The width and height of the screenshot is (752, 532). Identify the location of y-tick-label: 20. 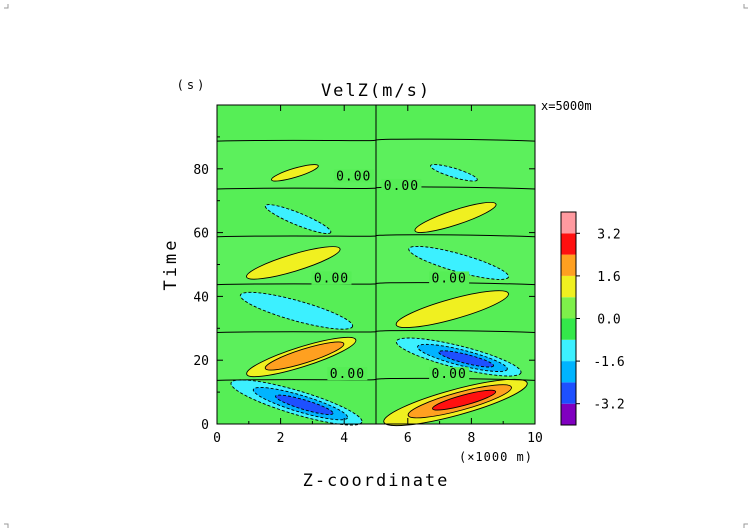
(201, 361).